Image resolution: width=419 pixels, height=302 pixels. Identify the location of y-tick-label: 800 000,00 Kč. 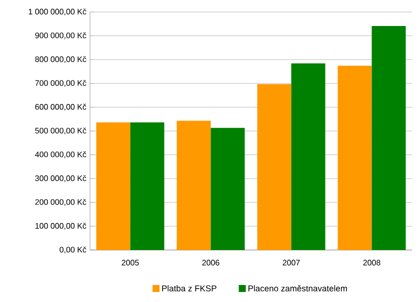
(60, 60).